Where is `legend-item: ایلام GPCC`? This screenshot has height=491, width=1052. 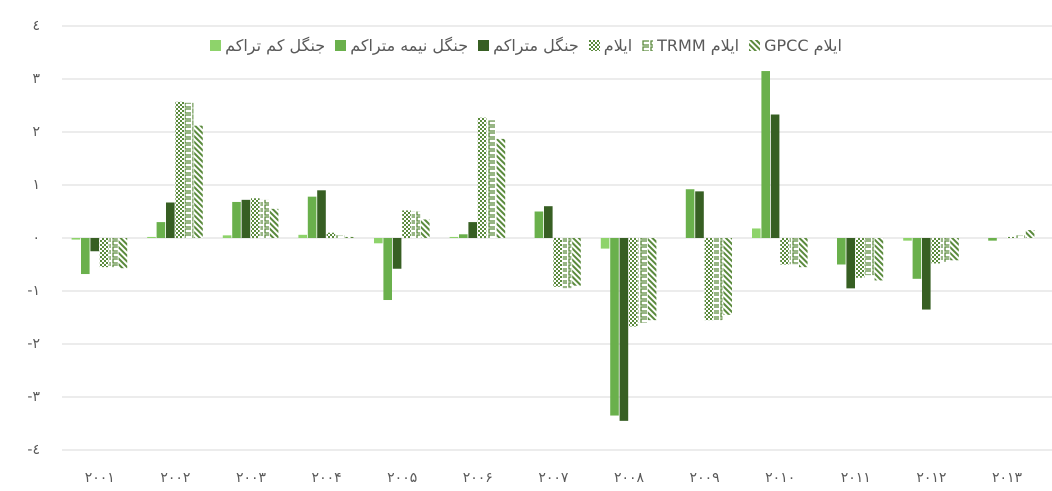
legend-item: ایلام GPCC is located at coordinates (795, 45).